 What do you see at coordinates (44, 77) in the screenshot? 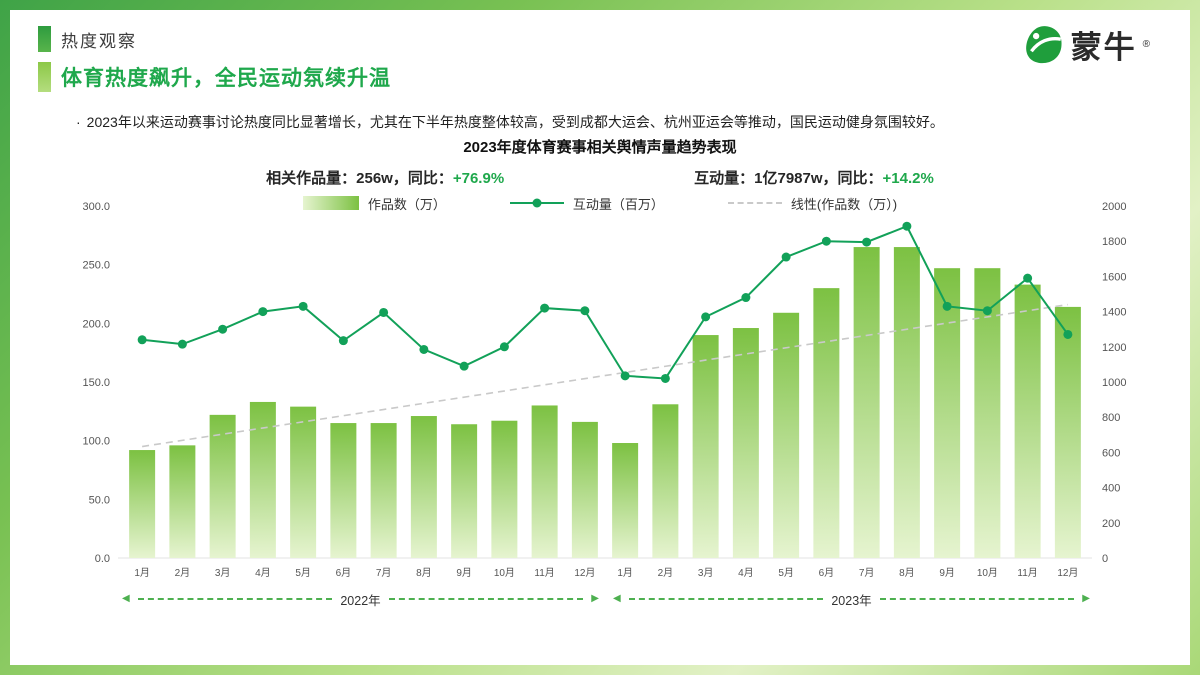
I see `title-accent-bar` at bounding box center [44, 77].